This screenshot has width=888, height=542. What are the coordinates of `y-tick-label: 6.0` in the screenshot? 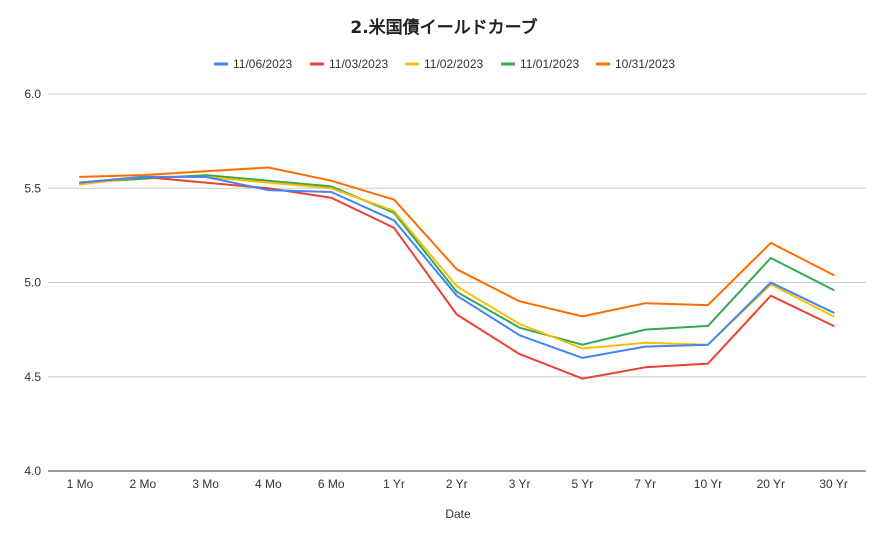 It's located at (32, 94).